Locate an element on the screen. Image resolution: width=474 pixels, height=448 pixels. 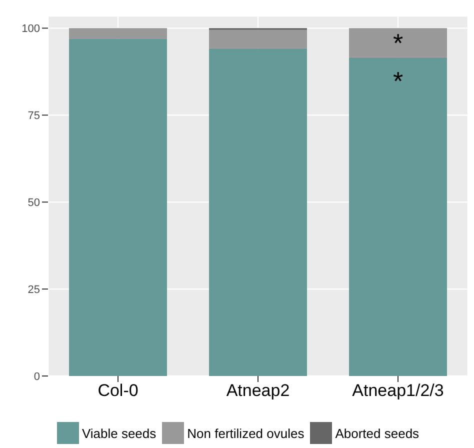
x-tick-label: Atneap1/2/3 is located at coordinates (398, 390).